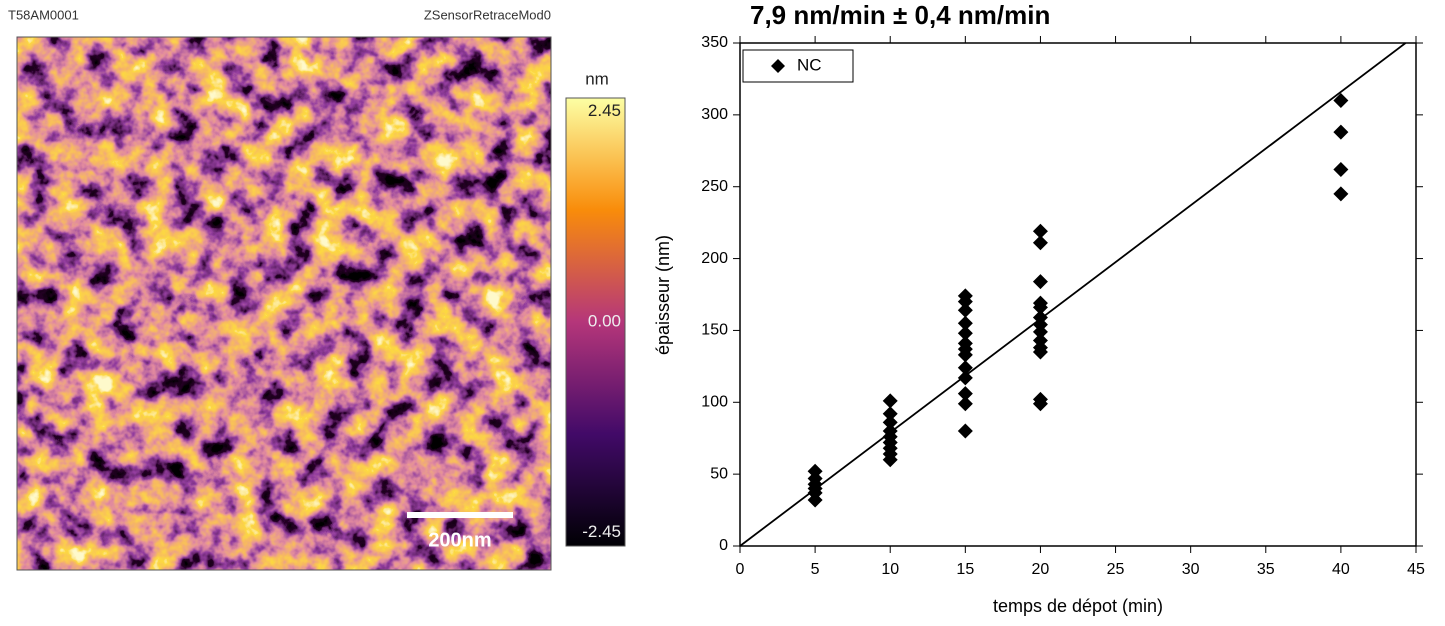  What do you see at coordinates (1341, 569) in the screenshot?
I see `x-tick-label: 40` at bounding box center [1341, 569].